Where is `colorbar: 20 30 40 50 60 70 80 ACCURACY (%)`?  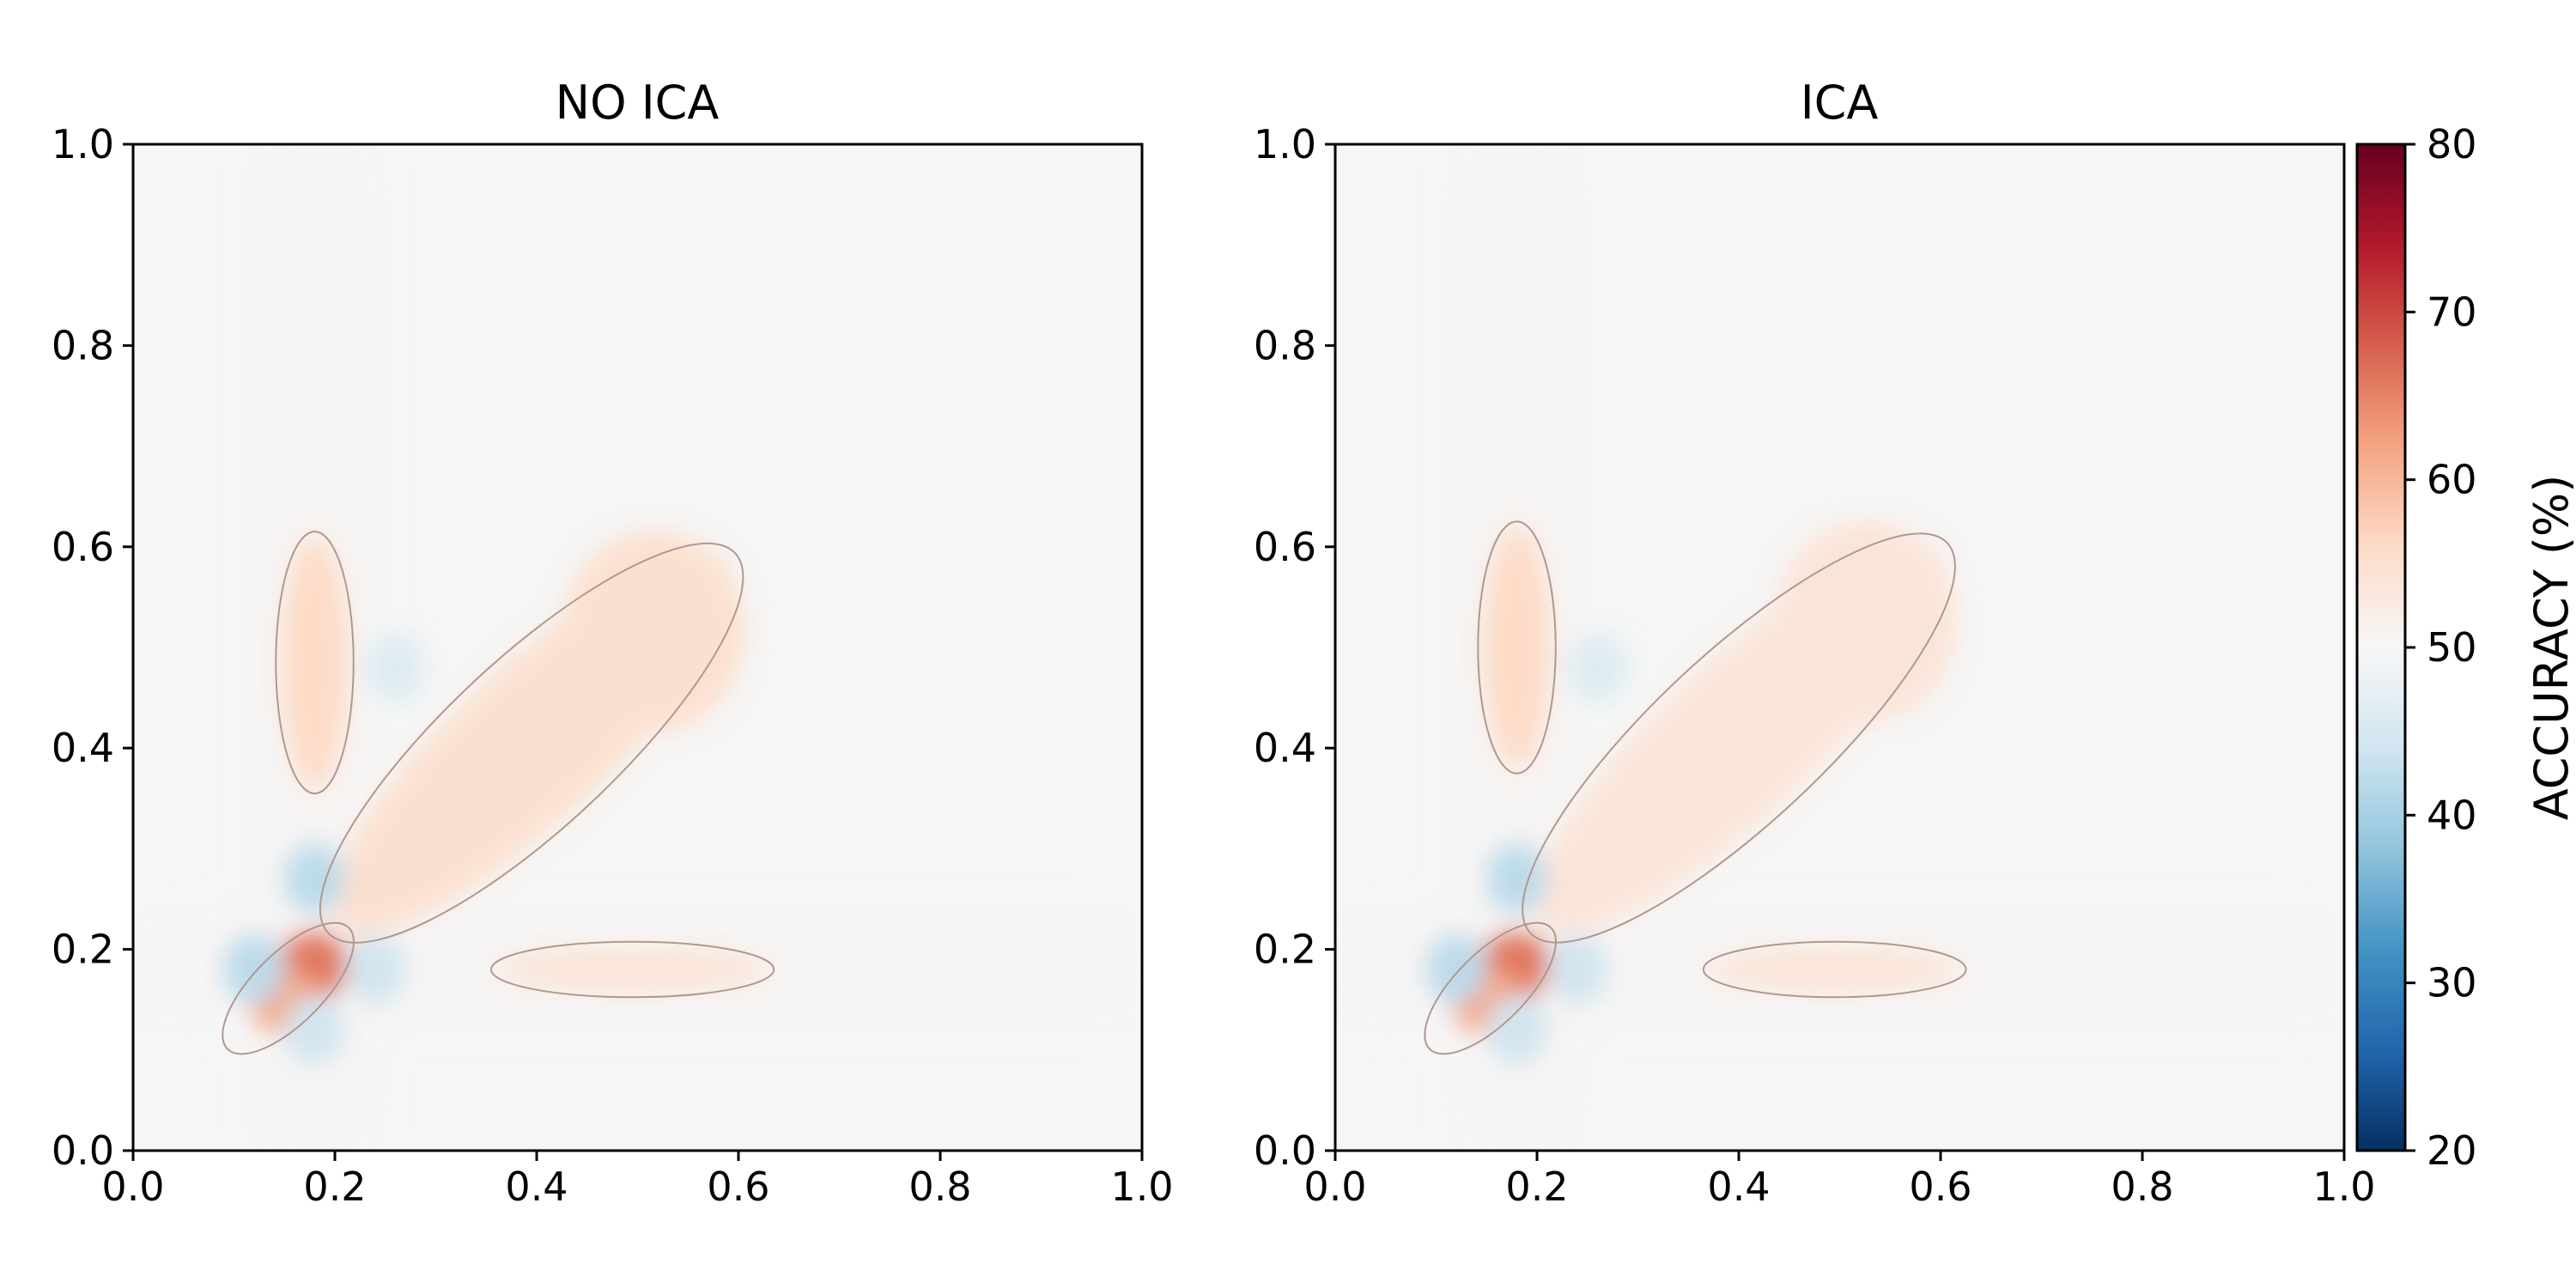
colorbar: 20 30 40 50 60 70 80 ACCURACY (%) is located at coordinates (2465, 647).